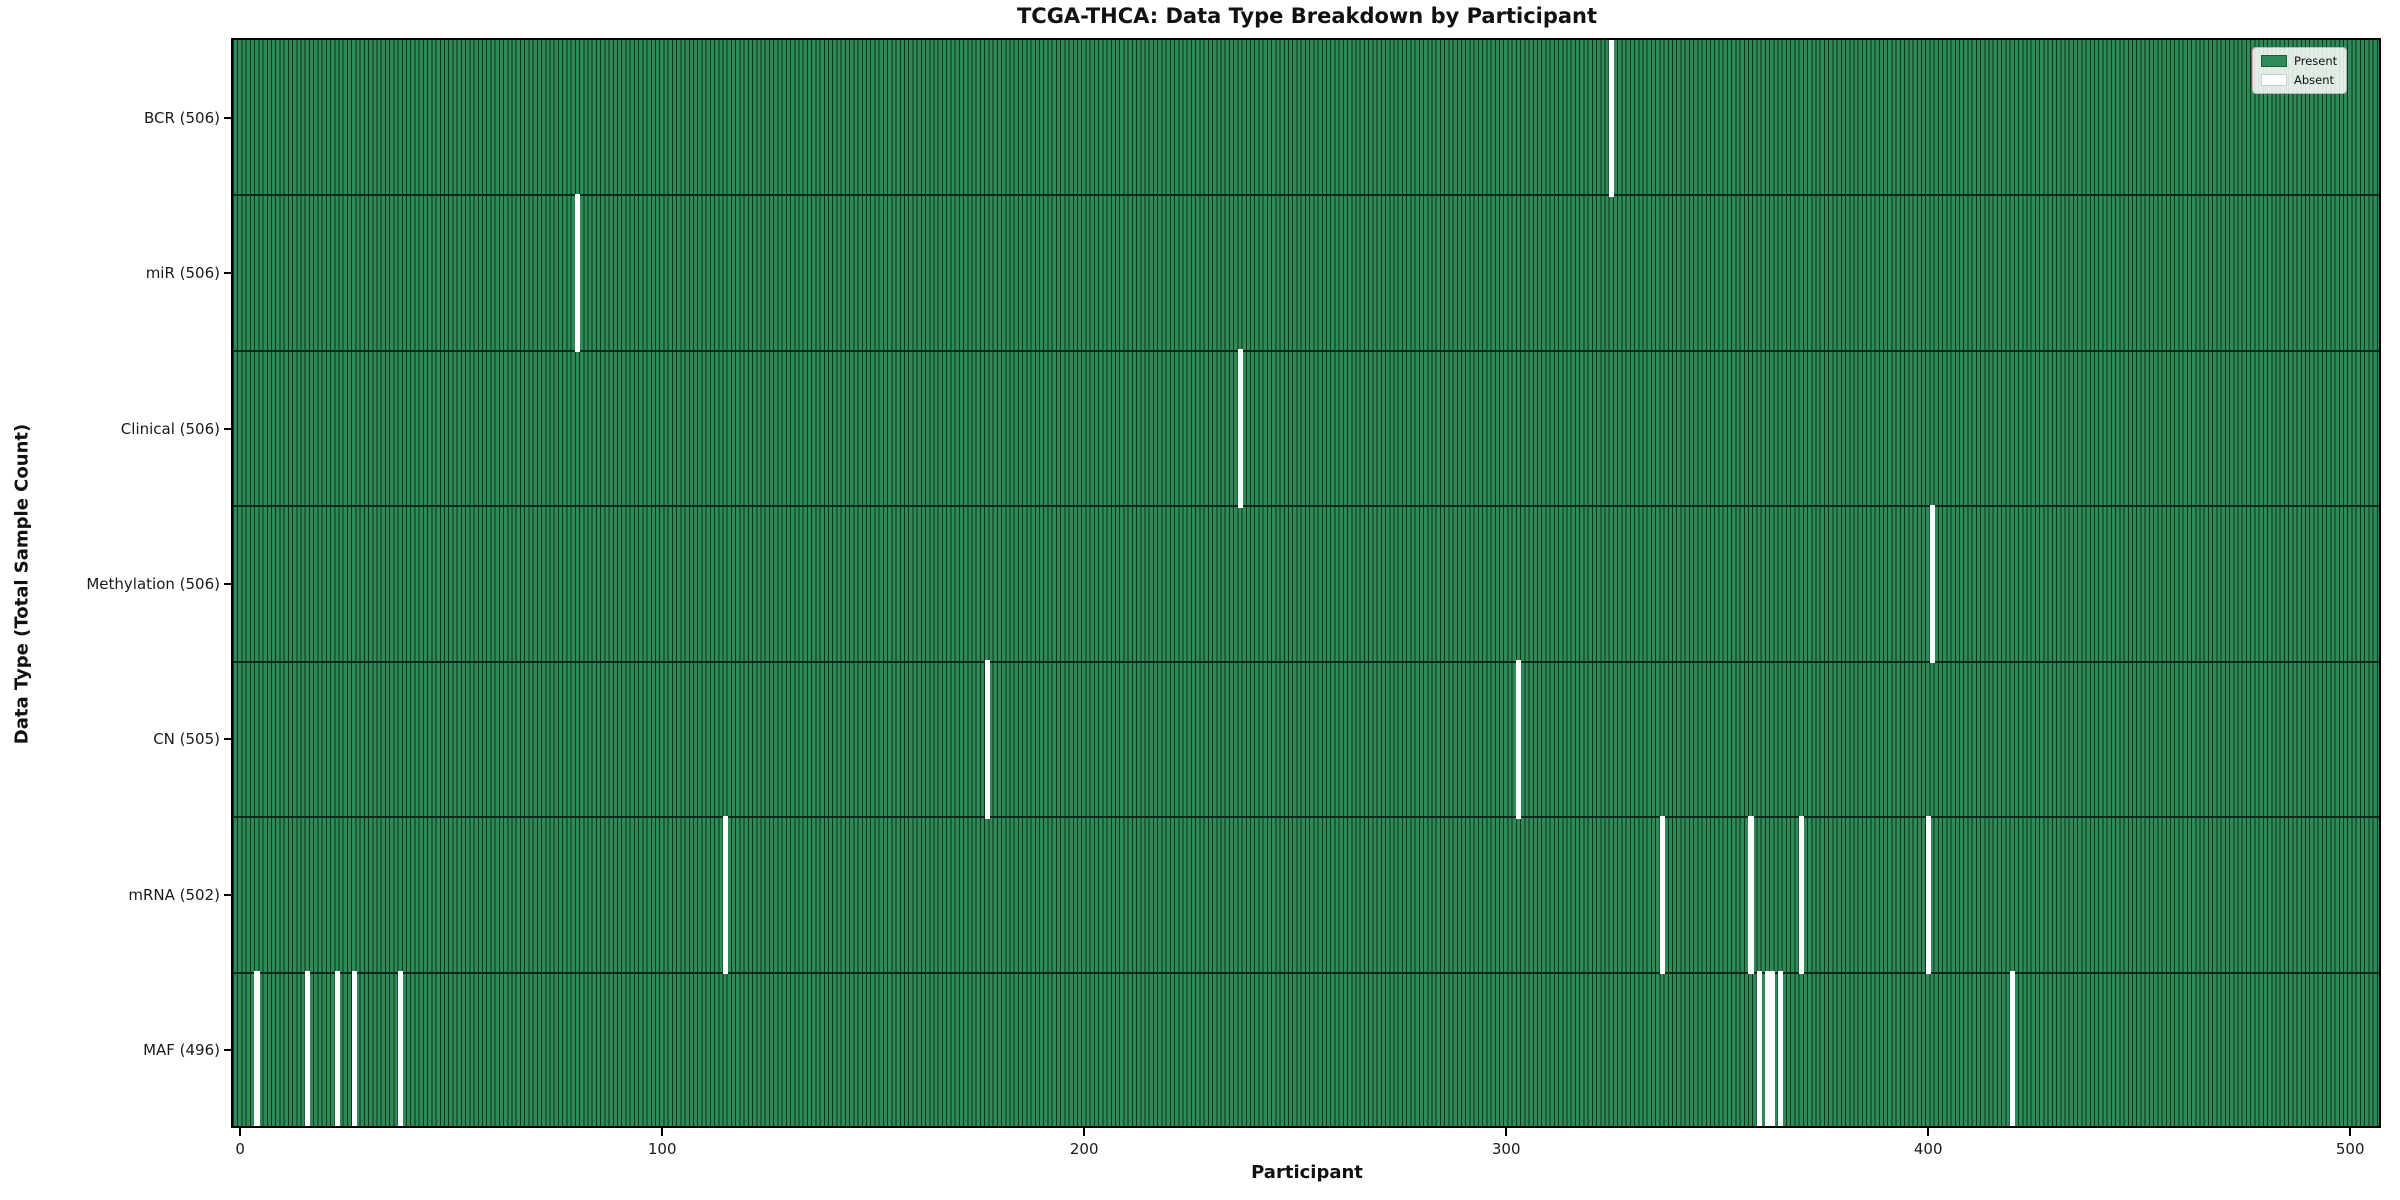  What do you see at coordinates (174, 894) in the screenshot?
I see `y-tick-label: mRNA (502)` at bounding box center [174, 894].